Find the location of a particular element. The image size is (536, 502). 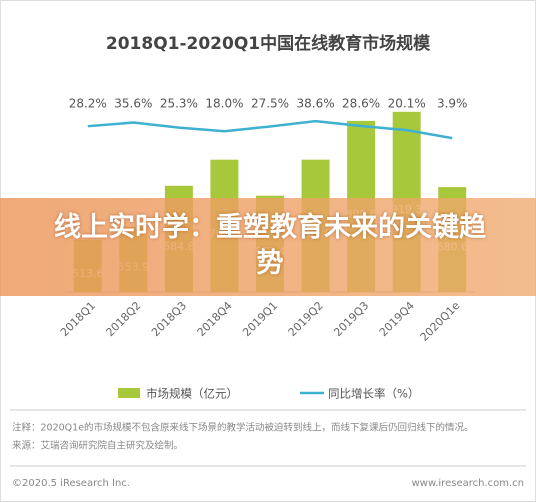

footer: ©2020.5 iResearch Inc. is located at coordinates (71, 483).